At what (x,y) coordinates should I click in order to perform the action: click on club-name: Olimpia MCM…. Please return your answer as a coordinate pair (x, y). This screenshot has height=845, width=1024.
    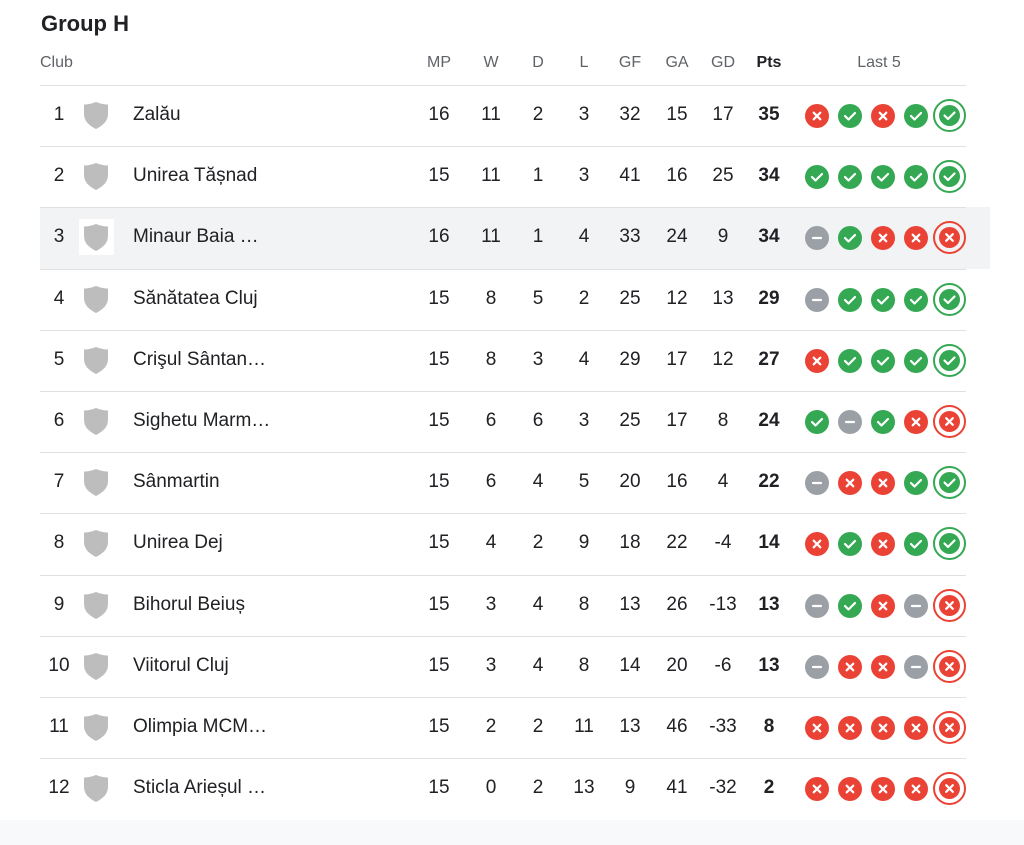
    Looking at the image, I should click on (200, 726).